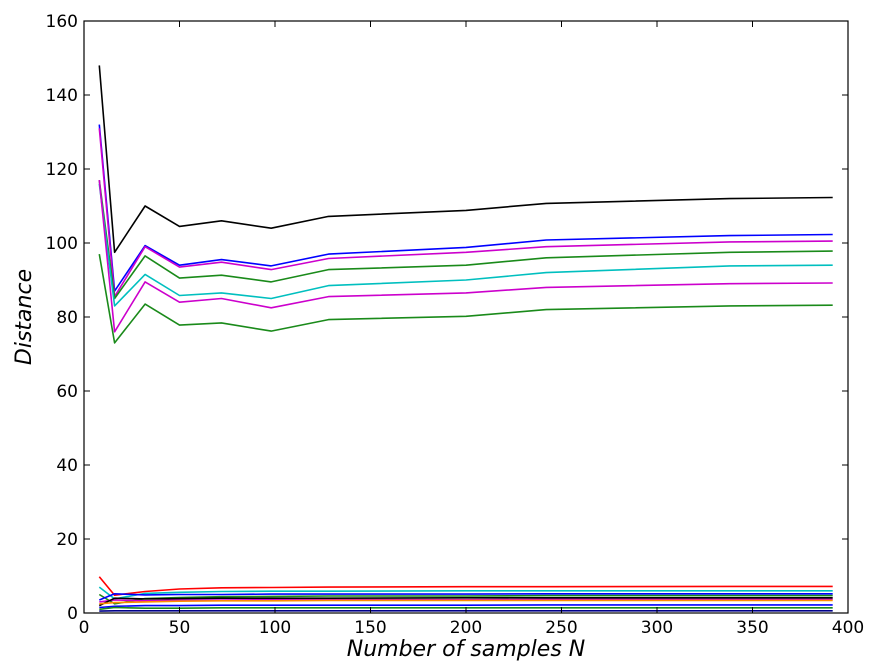 Image resolution: width=869 pixels, height=663 pixels. What do you see at coordinates (62, 22) in the screenshot?
I see `y-tick-label: 160` at bounding box center [62, 22].